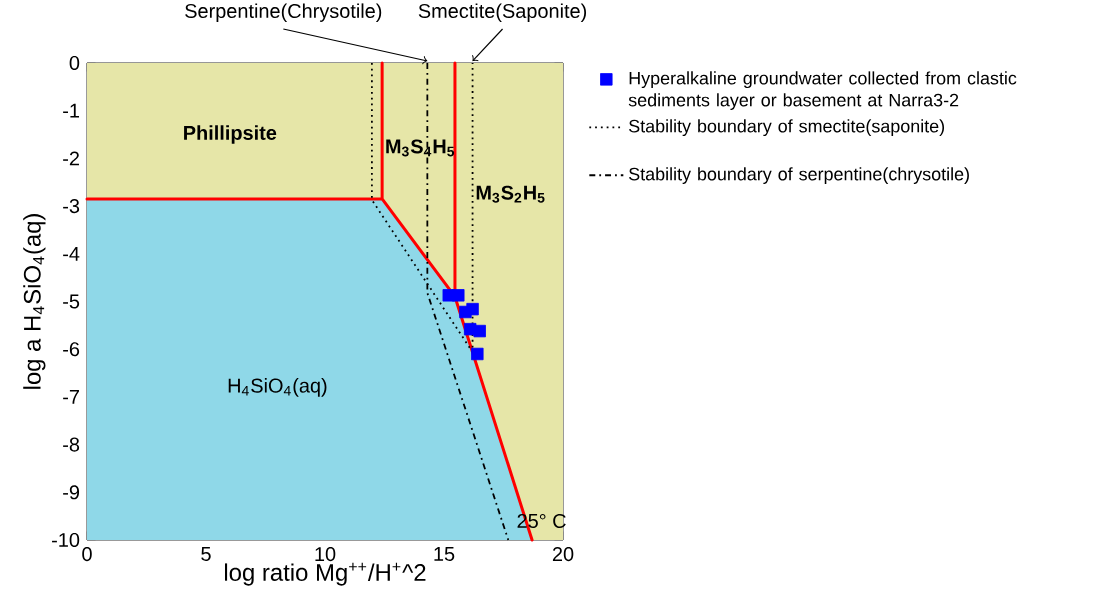 This screenshot has width=1114, height=591. Describe the element at coordinates (325, 574) in the screenshot. I see `x-axis-title: log ratio Mg$^{++}$/H$^{+}$^2` at that location.